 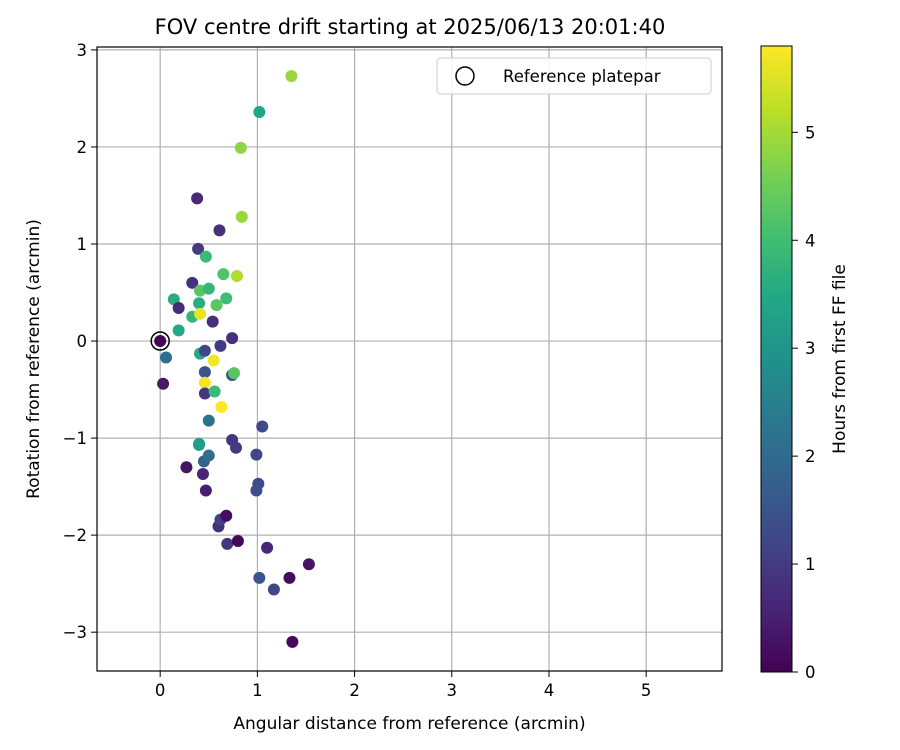 I want to click on reference-platepar-marker, so click(x=160, y=341).